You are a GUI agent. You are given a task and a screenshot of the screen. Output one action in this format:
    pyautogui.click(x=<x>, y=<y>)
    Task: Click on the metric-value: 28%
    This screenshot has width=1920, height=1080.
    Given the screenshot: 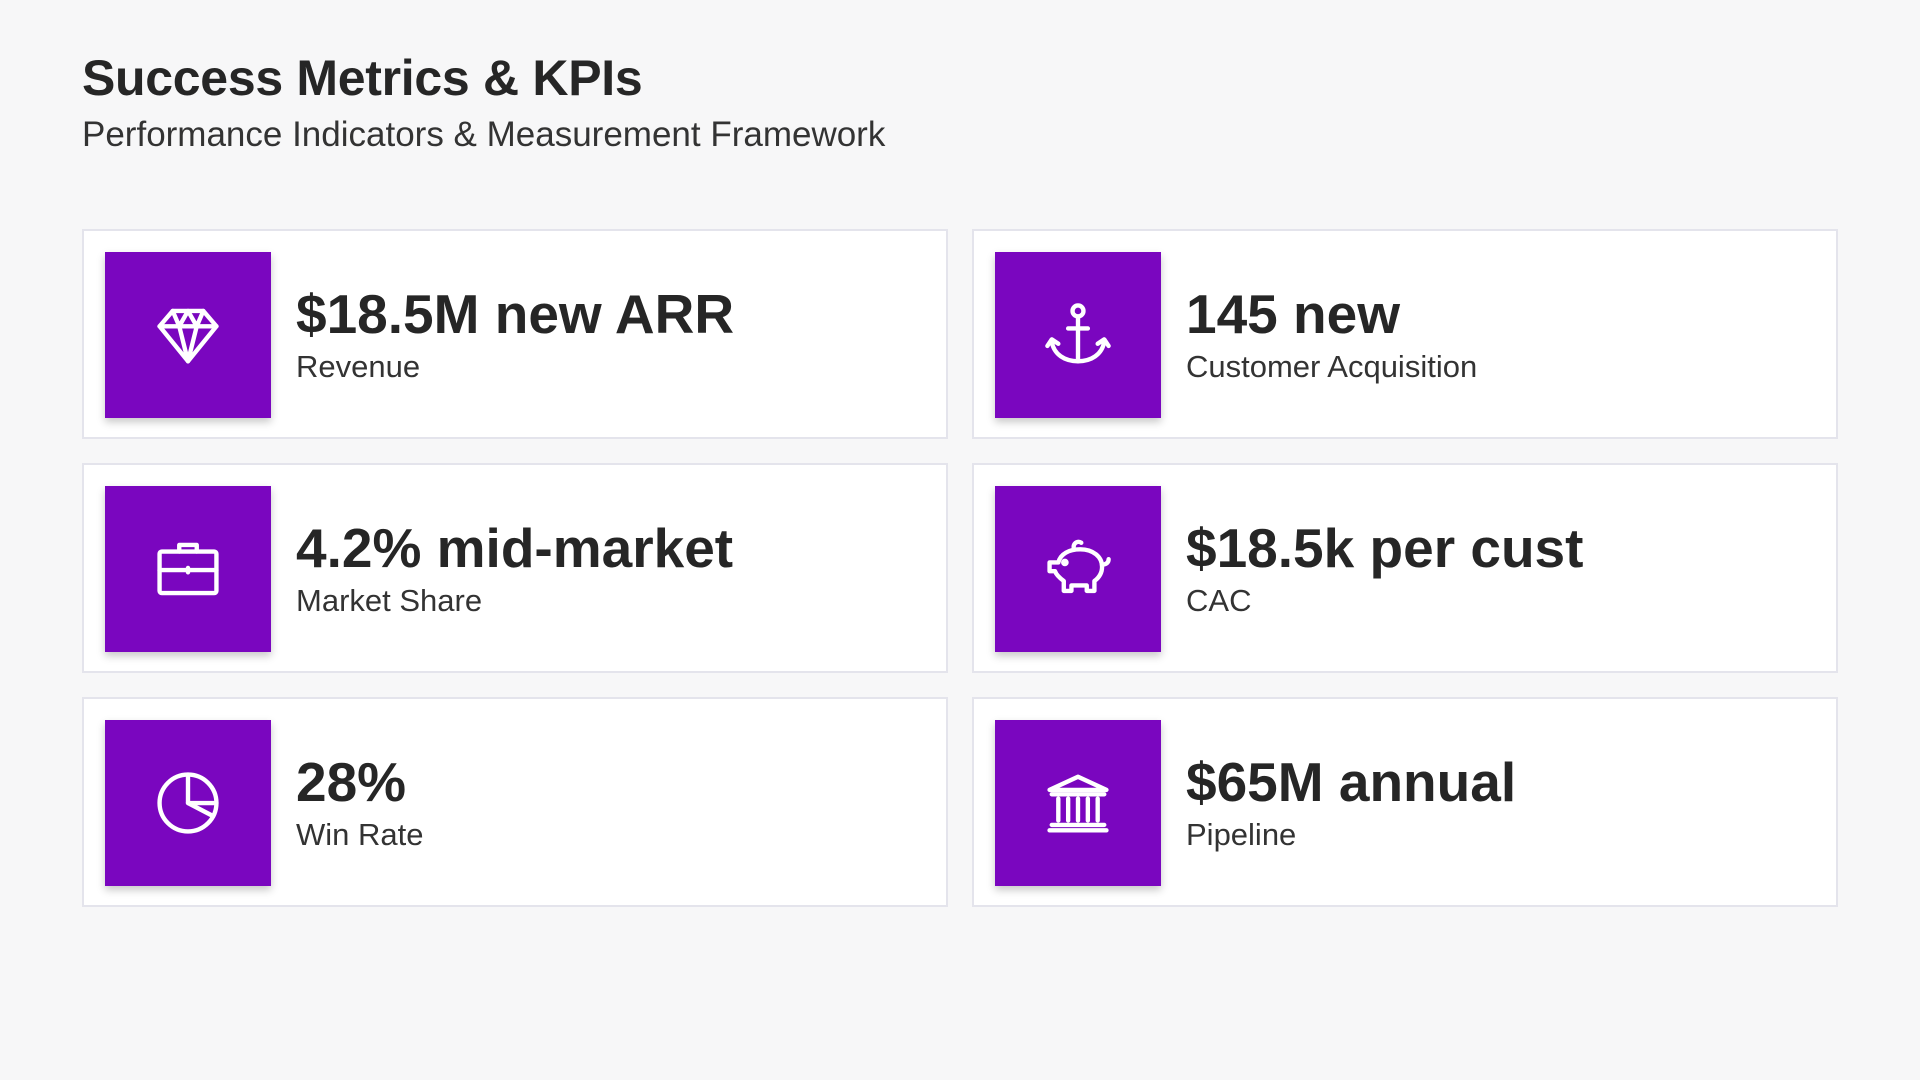 What is the action you would take?
    pyautogui.click(x=351, y=782)
    